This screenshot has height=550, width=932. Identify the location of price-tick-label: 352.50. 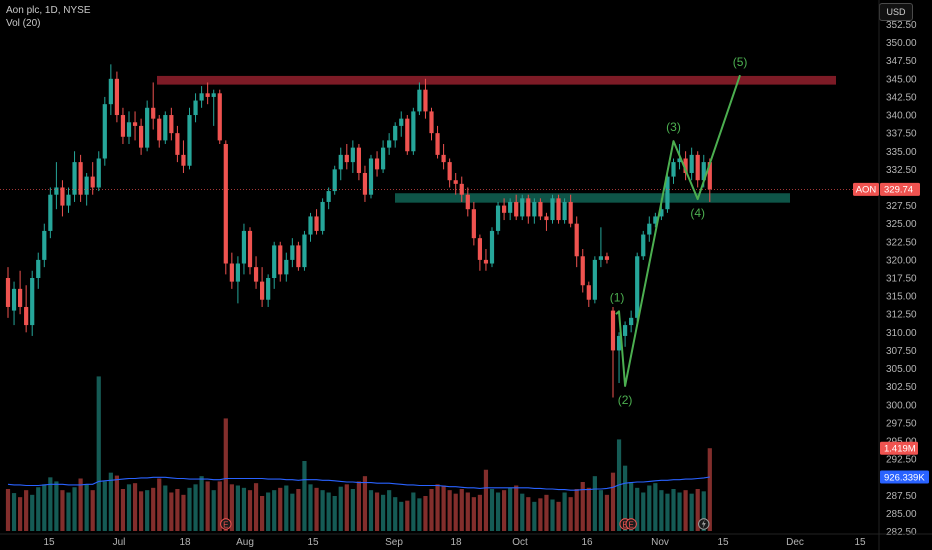
(901, 25).